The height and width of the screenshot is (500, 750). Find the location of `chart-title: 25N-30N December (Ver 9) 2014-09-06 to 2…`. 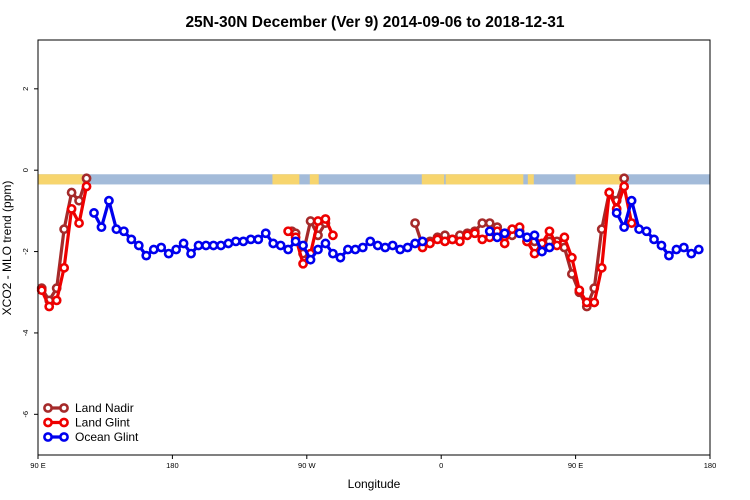

chart-title: 25N-30N December (Ver 9) 2014-09-06 to 2… is located at coordinates (374, 22).